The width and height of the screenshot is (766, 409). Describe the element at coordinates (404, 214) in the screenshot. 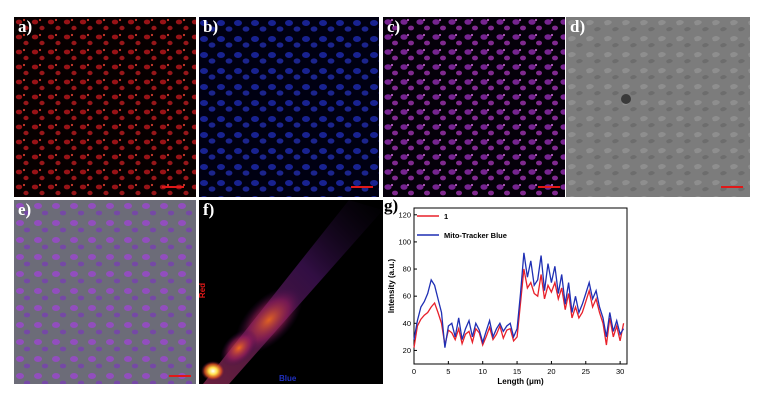

I see `y-tick-label: 120` at that location.